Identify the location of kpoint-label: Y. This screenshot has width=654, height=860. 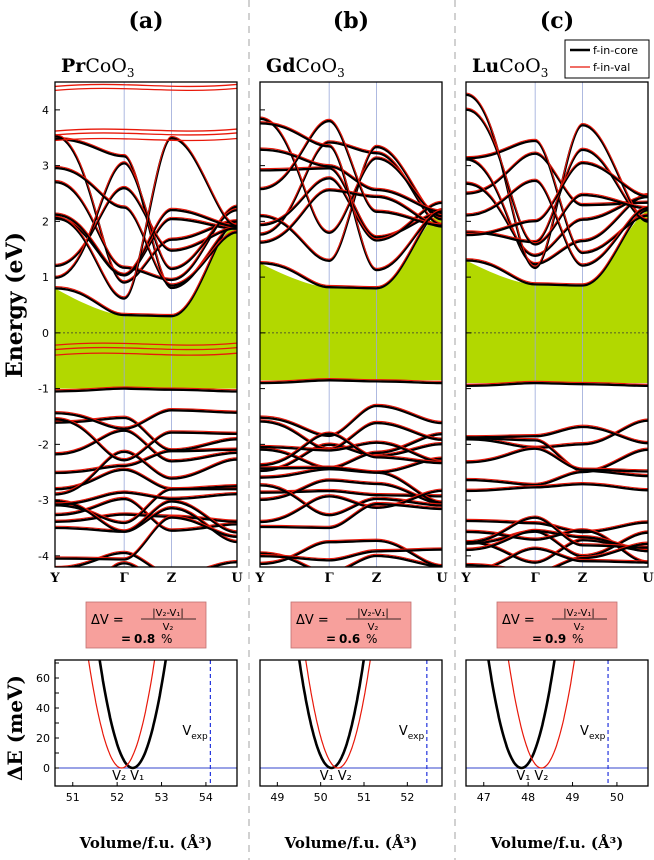
(465, 578).